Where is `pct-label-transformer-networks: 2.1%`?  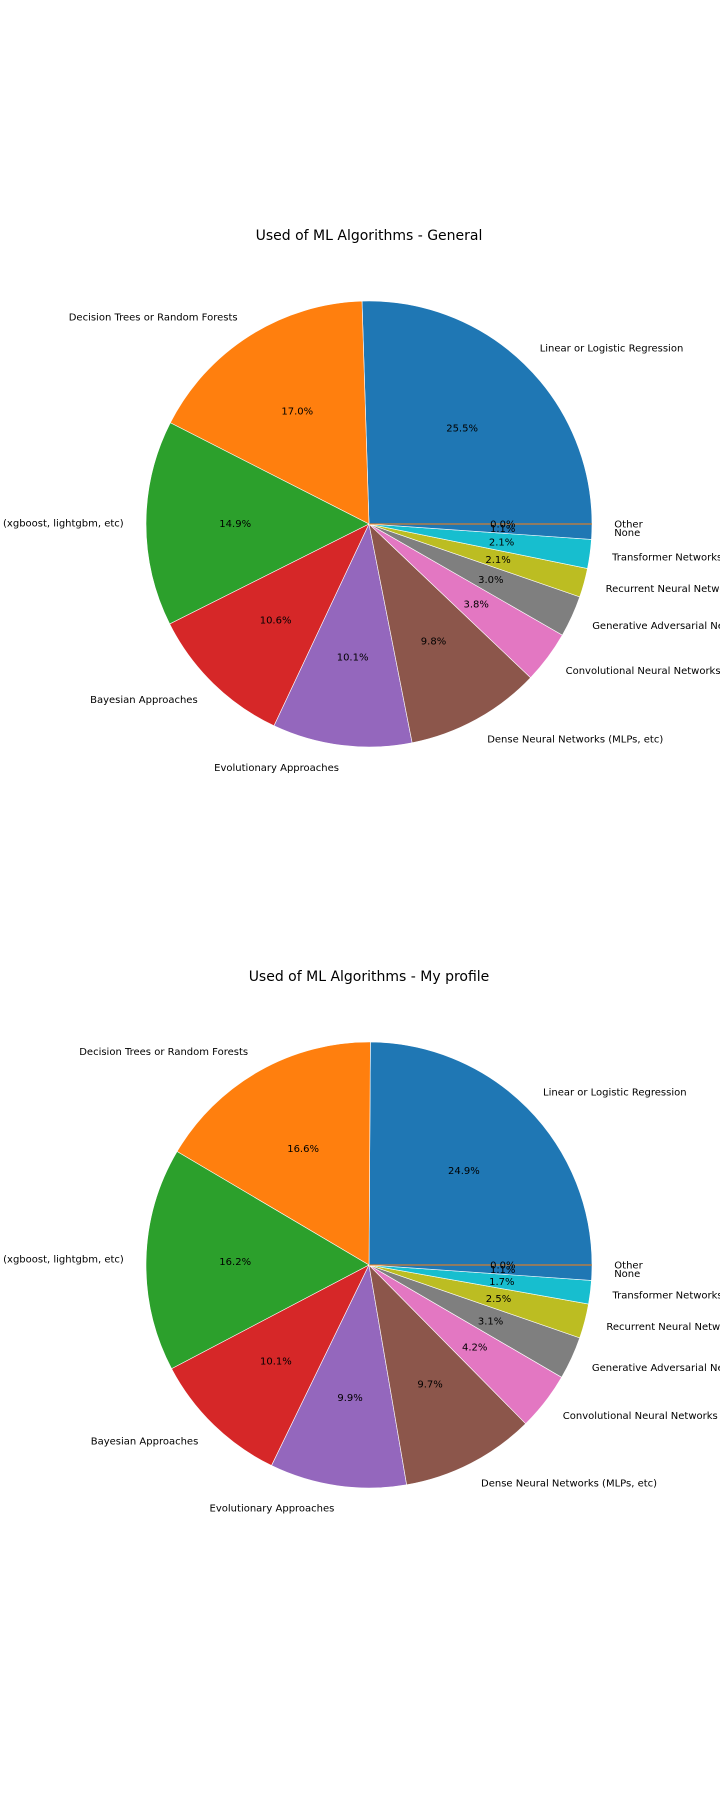
pct-label-transformer-networks: 2.1% is located at coordinates (501, 543).